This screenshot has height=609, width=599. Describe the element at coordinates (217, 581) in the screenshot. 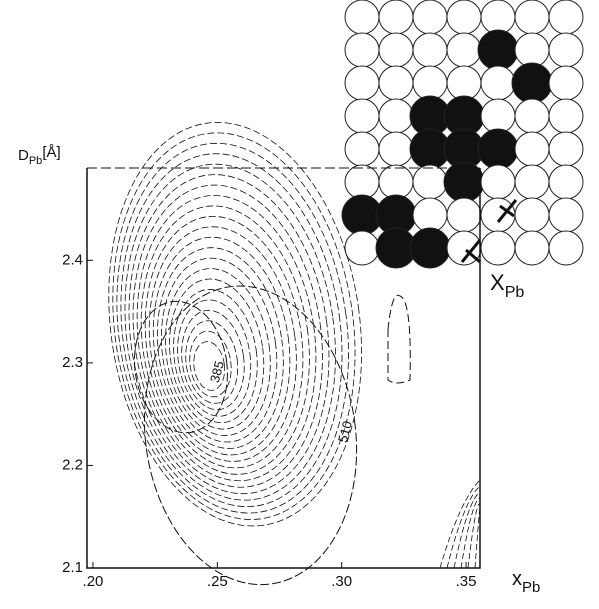

I see `x-tick-label: .25` at that location.